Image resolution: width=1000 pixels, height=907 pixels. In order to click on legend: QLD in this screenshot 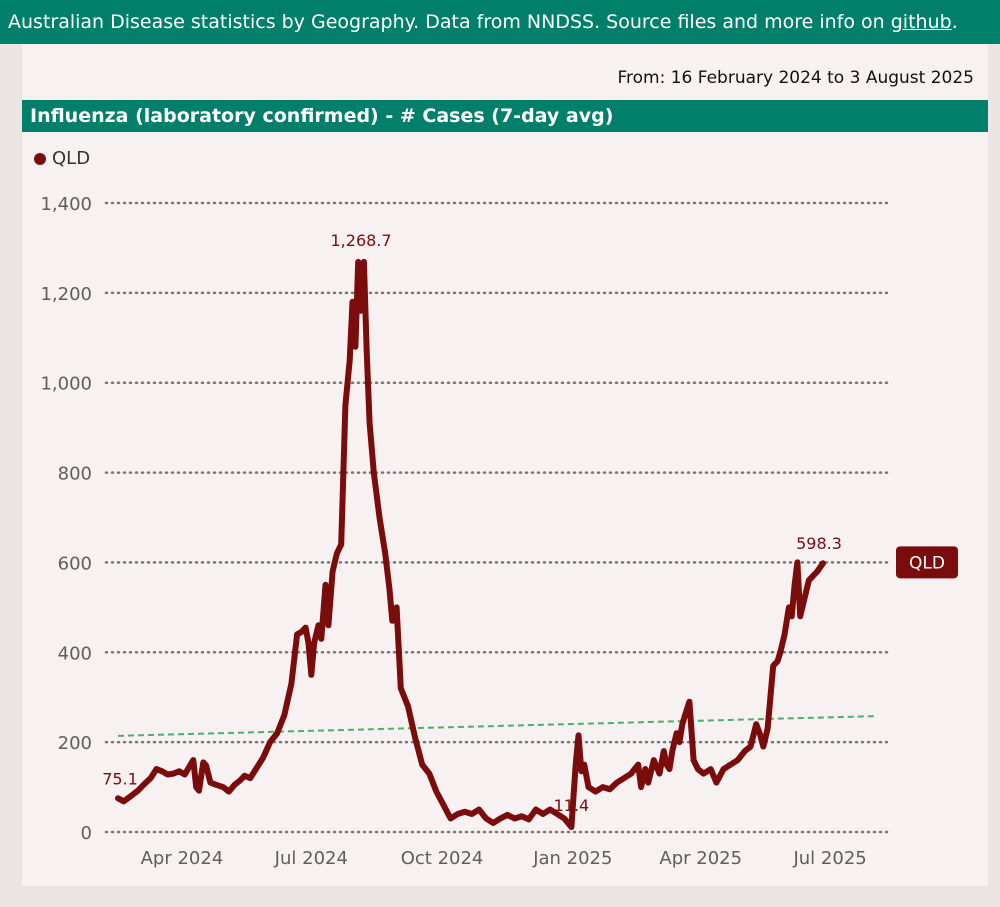, I will do `click(62, 158)`.